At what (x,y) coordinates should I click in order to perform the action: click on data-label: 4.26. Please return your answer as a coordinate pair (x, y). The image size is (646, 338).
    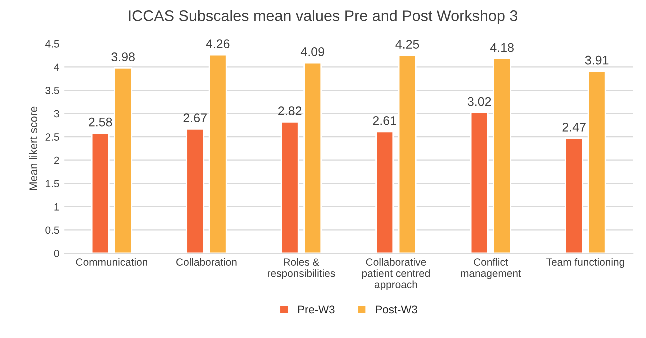
    Looking at the image, I should click on (218, 44).